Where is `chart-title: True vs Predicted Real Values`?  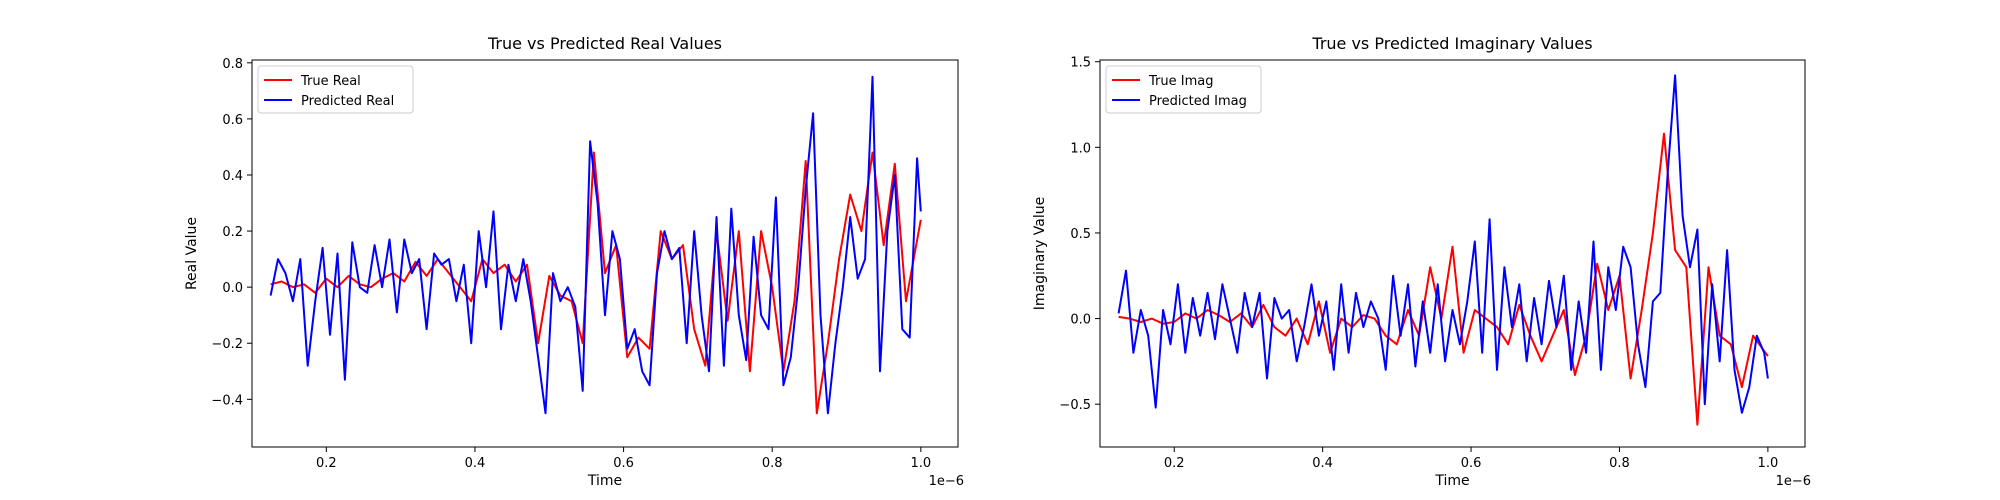
chart-title: True vs Predicted Real Values is located at coordinates (604, 43).